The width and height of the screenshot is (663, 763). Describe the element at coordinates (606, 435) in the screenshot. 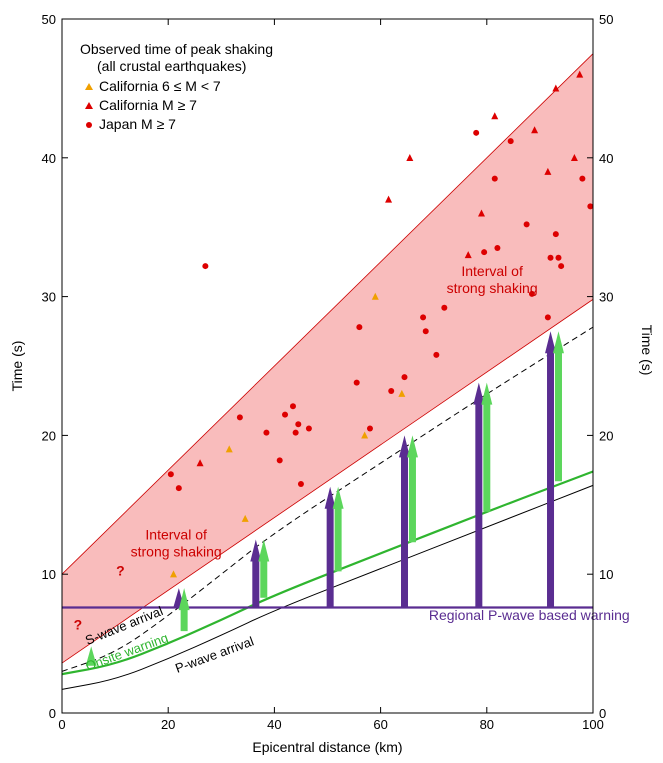

I see `y-tick-label-right: 20` at that location.